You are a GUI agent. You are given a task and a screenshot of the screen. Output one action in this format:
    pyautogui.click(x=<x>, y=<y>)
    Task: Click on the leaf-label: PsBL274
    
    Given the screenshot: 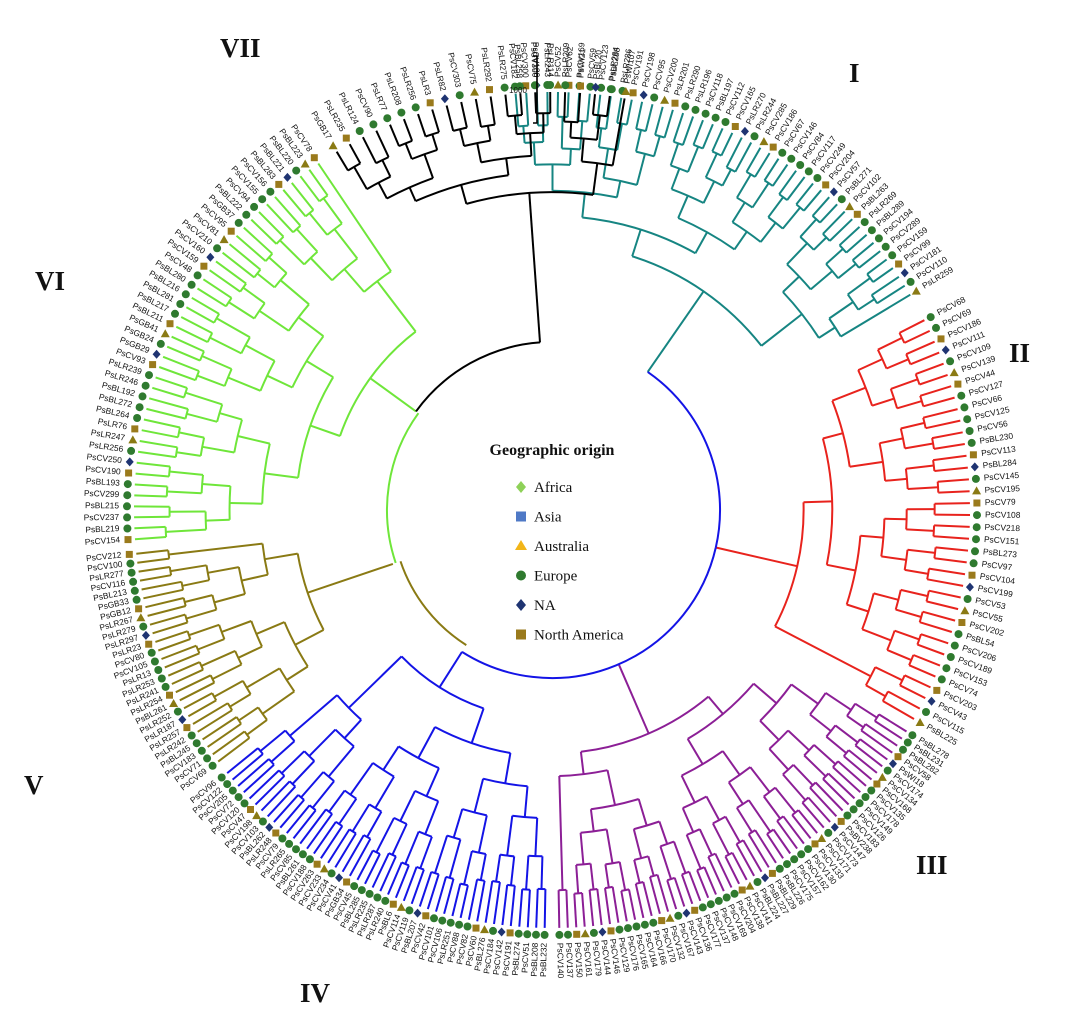 What is the action you would take?
    pyautogui.click(x=516, y=958)
    